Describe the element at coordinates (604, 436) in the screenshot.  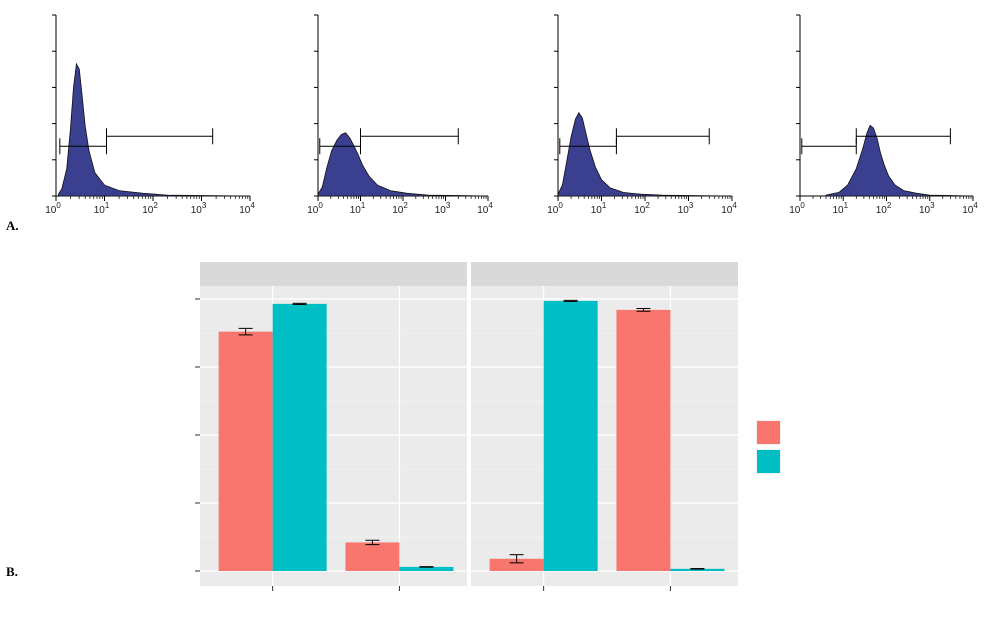
I see `plot-background` at that location.